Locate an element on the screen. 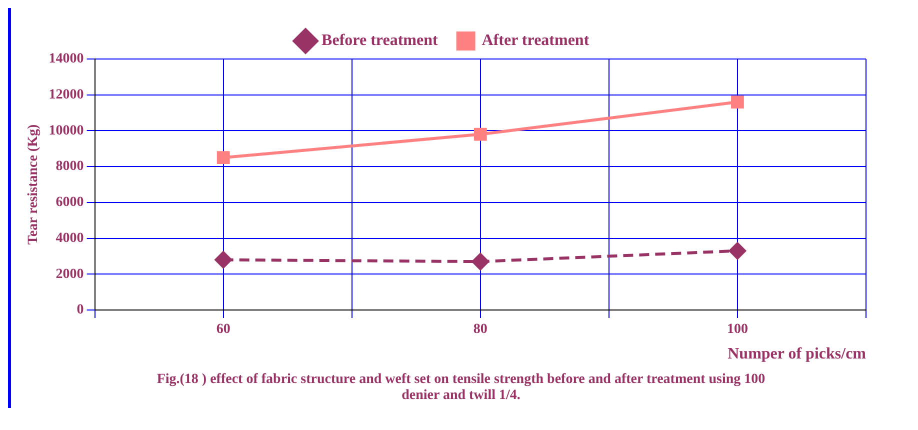 The image size is (918, 430). y-tick-label: 14000 is located at coordinates (66, 59).